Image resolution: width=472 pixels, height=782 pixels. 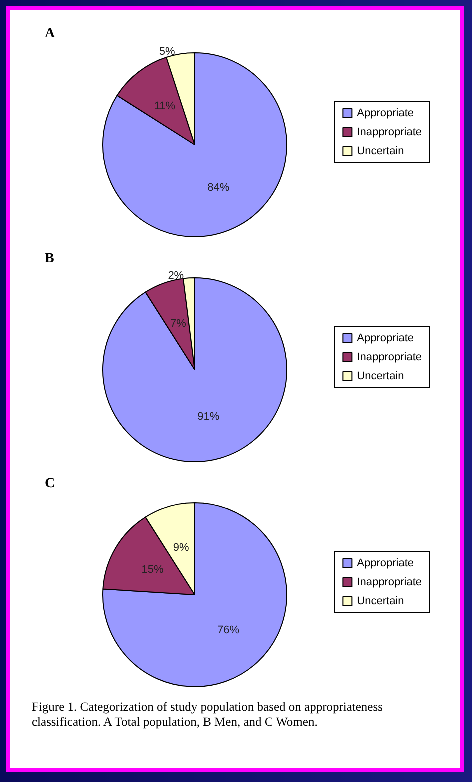 What do you see at coordinates (178, 324) in the screenshot?
I see `data-label: 7%` at bounding box center [178, 324].